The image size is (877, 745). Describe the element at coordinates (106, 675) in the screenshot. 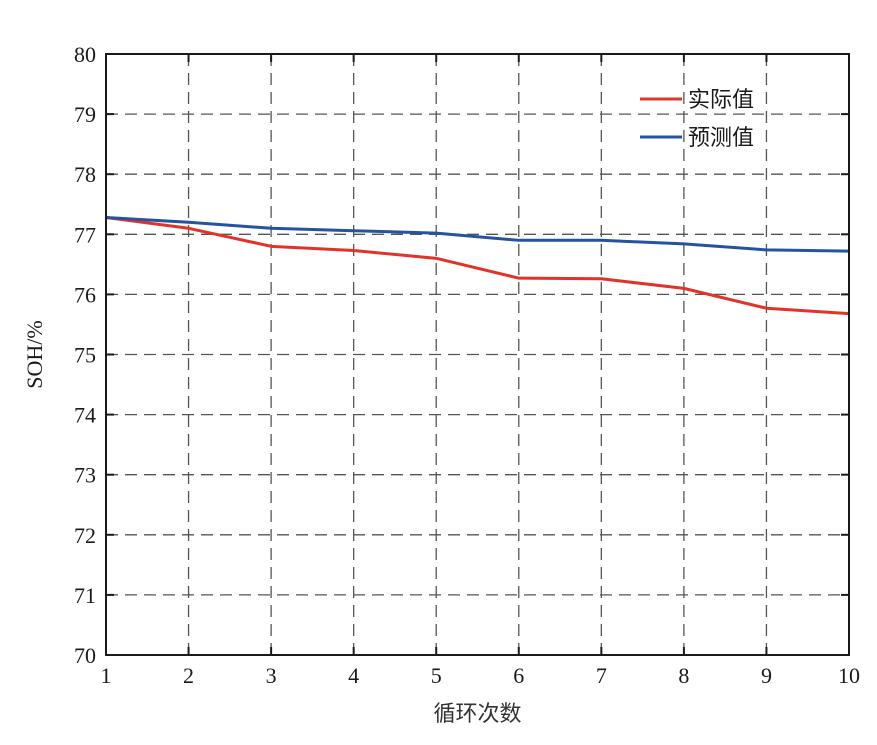

I see `x-tick-label: 1` at that location.